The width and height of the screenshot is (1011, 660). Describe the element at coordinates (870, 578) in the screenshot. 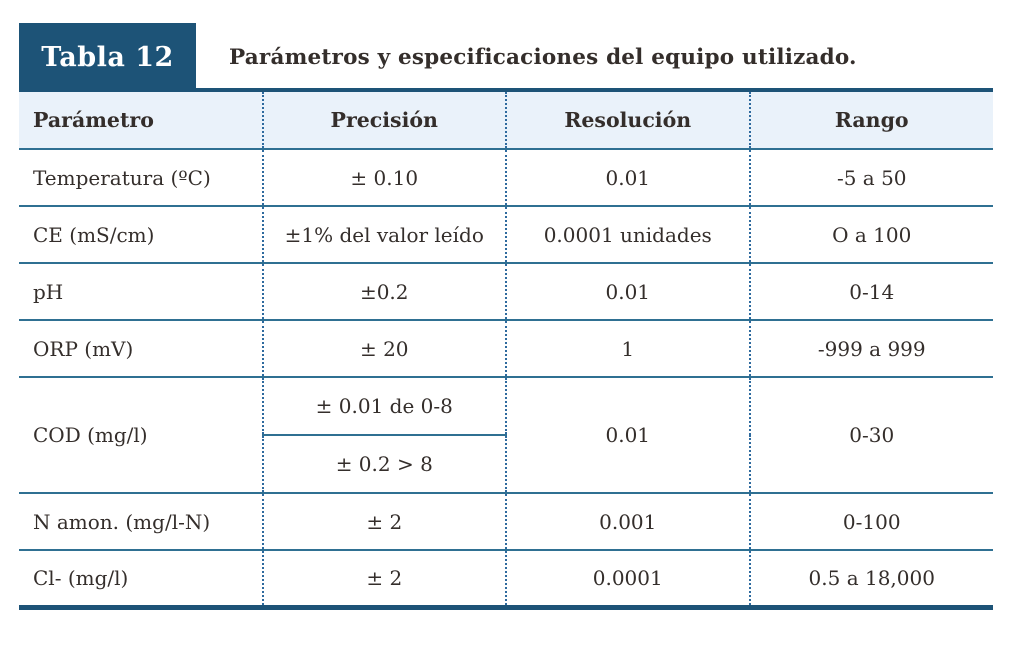

I see `cell-range: 0.5 a 18,000` at that location.